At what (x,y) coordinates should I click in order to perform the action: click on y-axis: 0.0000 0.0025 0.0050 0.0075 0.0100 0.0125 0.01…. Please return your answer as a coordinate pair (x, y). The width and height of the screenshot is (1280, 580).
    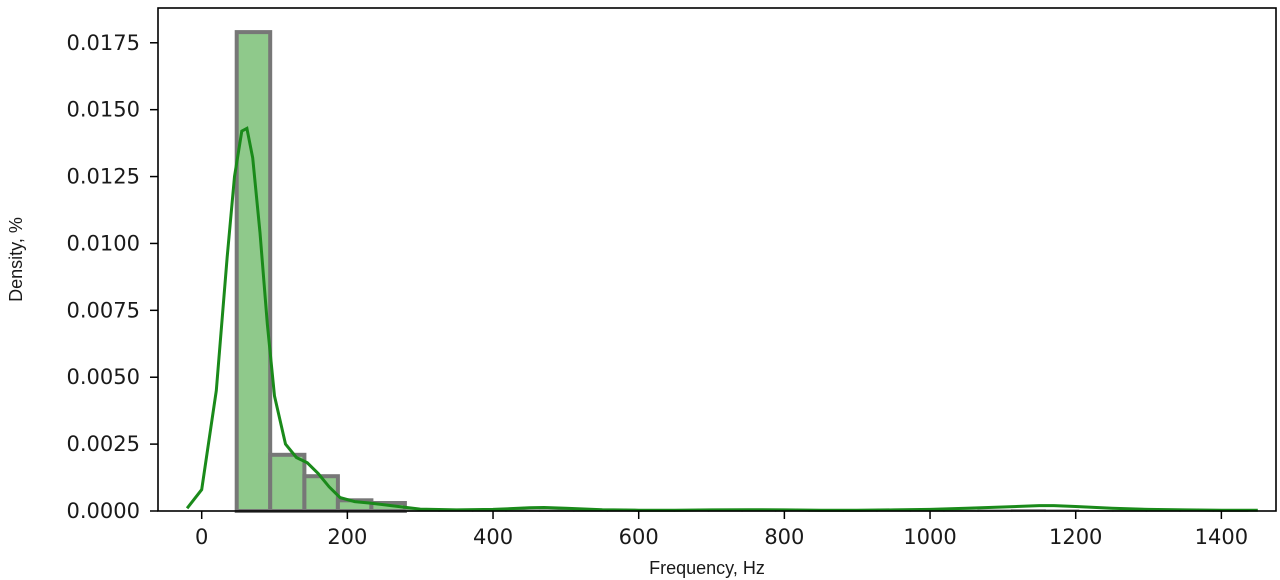
    Looking at the image, I should click on (112, 277).